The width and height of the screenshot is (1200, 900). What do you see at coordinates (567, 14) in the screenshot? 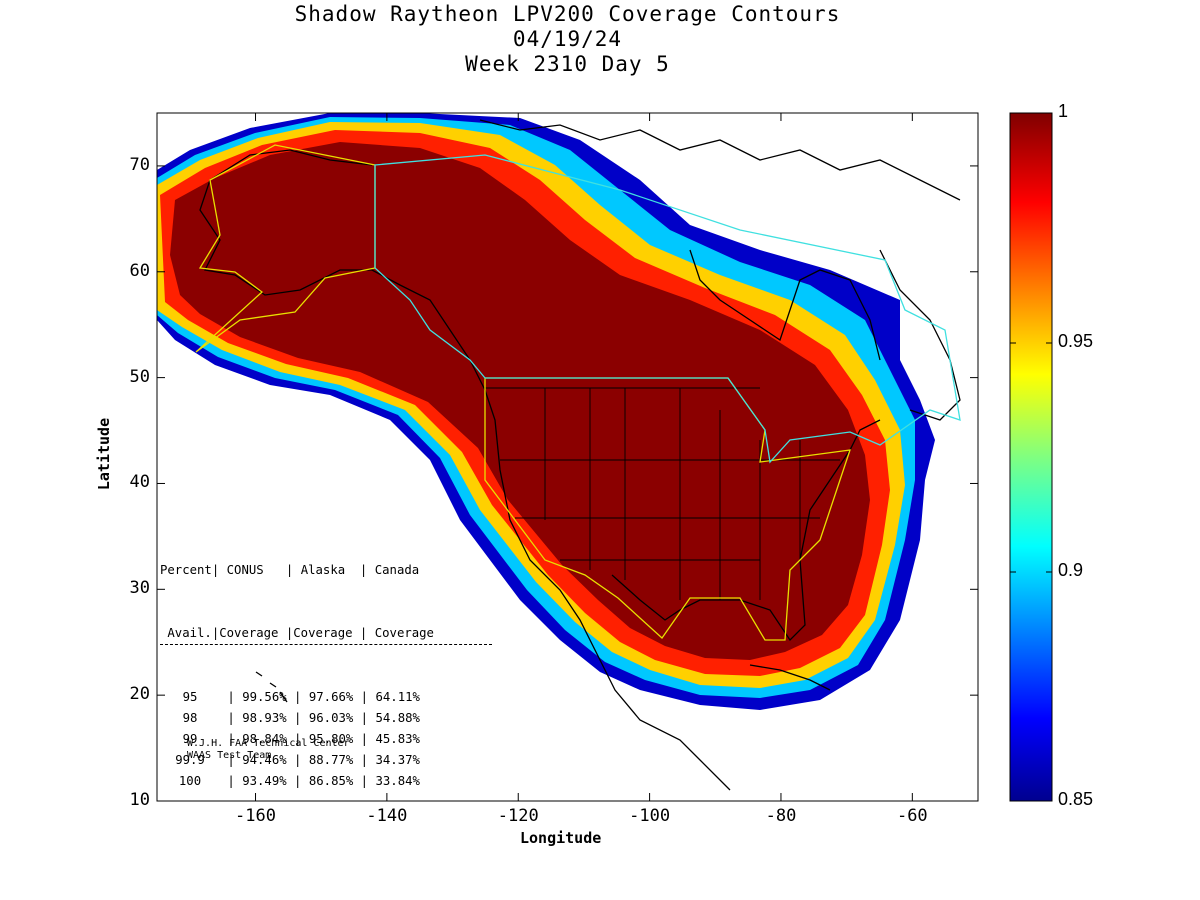
I see `chart-title-line1: Shadow Raytheon LPV200 Coverage Contours` at bounding box center [567, 14].